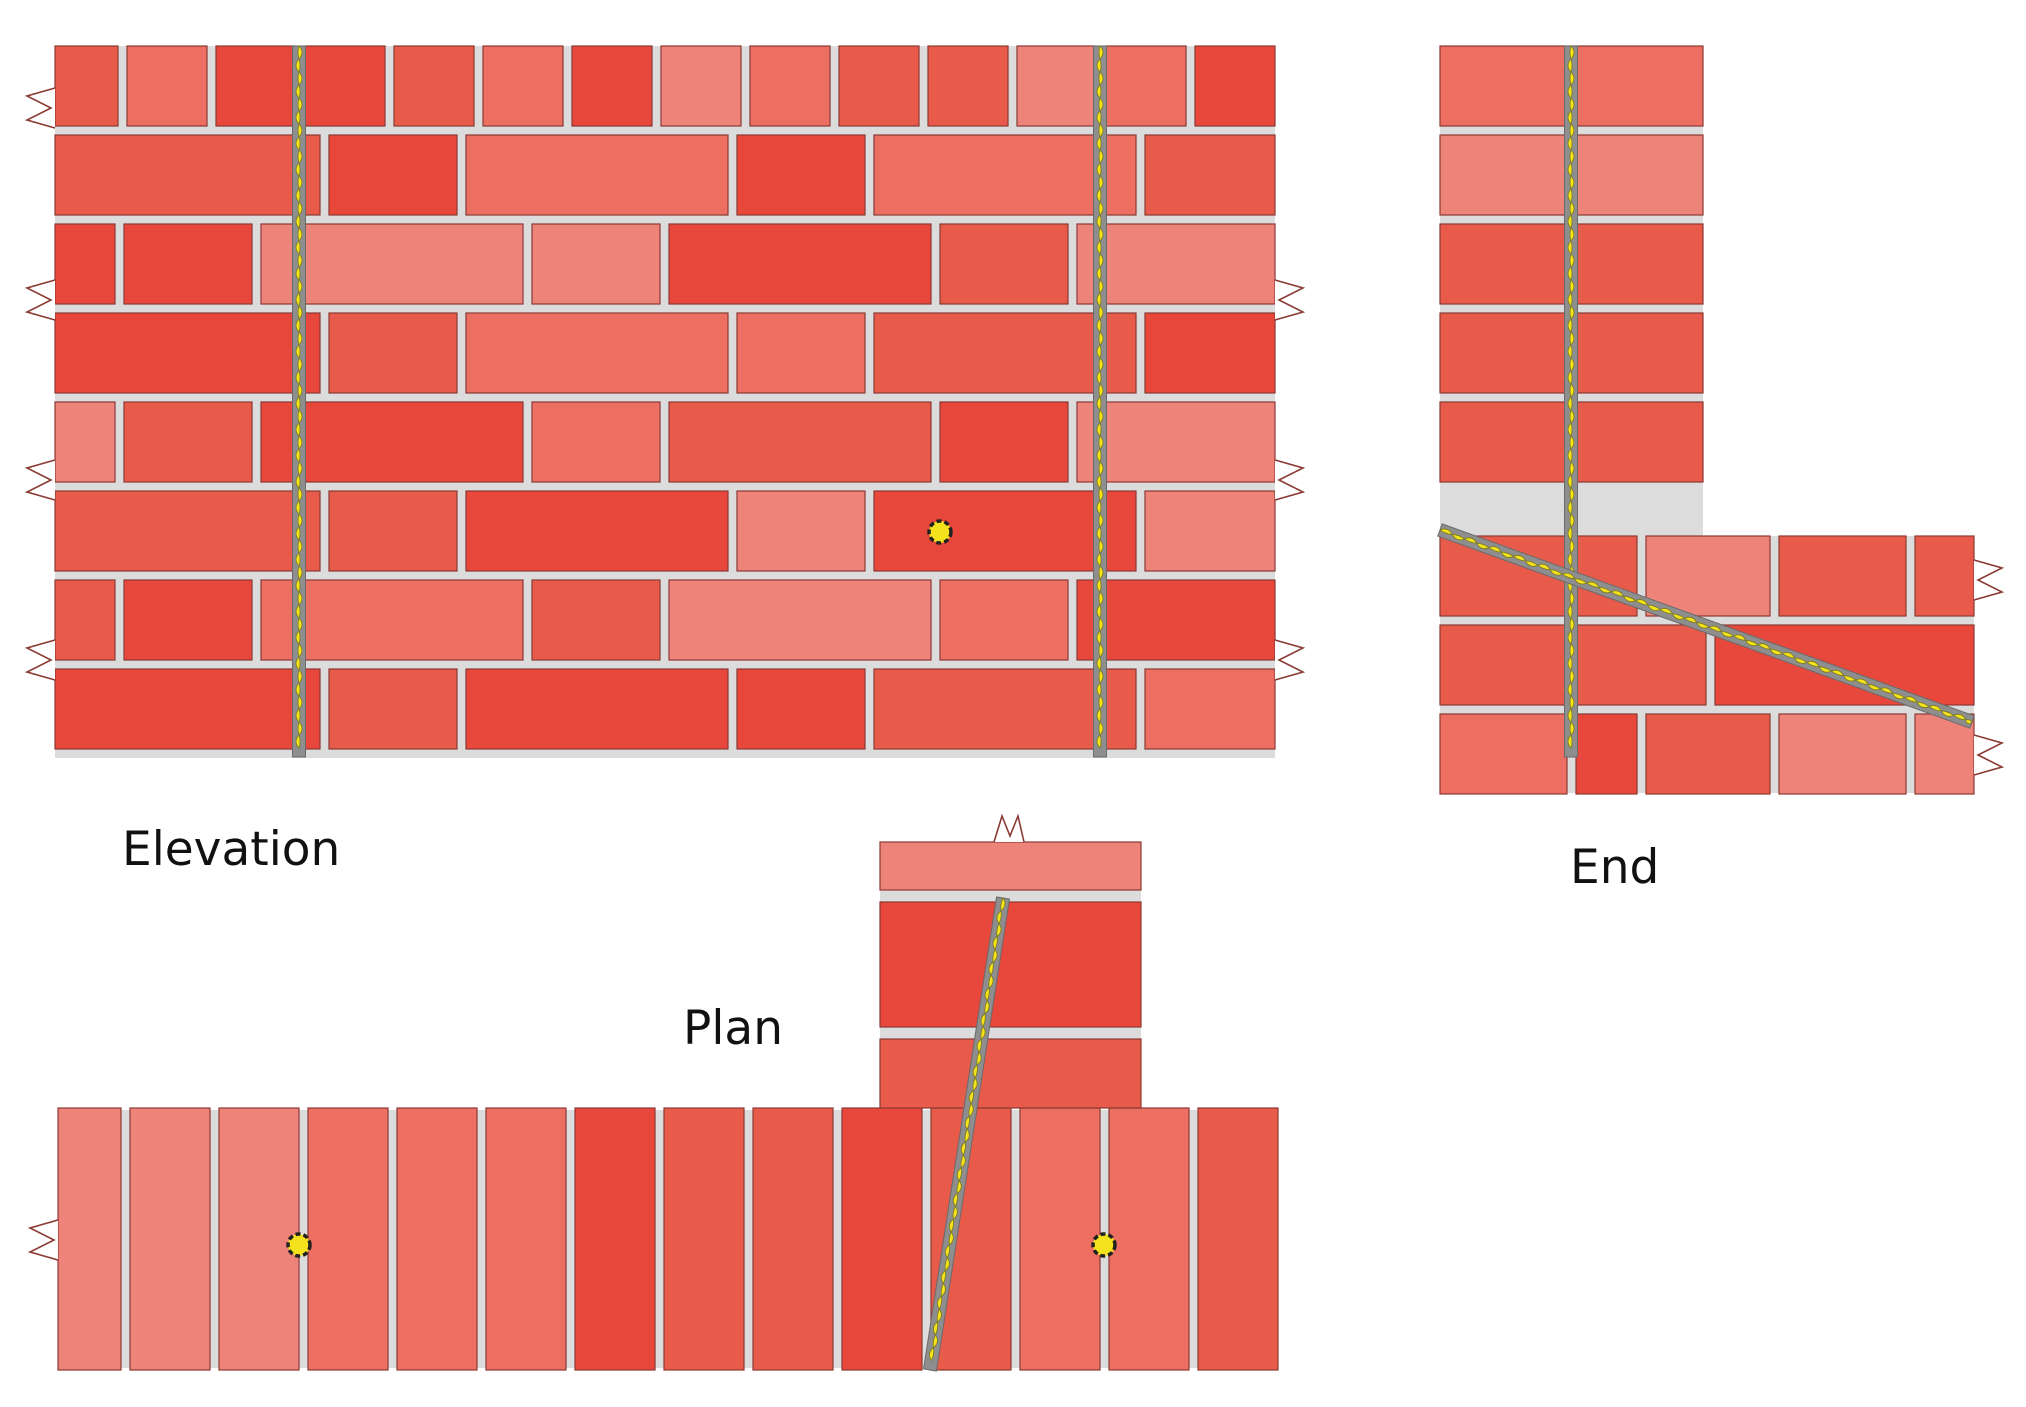 The width and height of the screenshot is (2026, 1407). I want to click on plan-return-break-top, so click(1009, 828).